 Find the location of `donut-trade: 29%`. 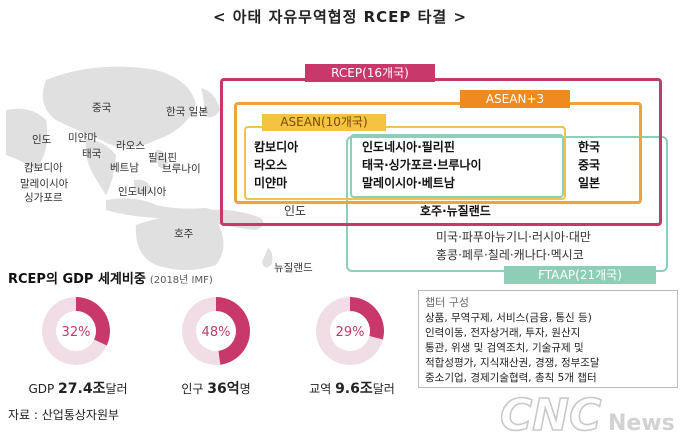

donut-trade: 29% is located at coordinates (350, 331).